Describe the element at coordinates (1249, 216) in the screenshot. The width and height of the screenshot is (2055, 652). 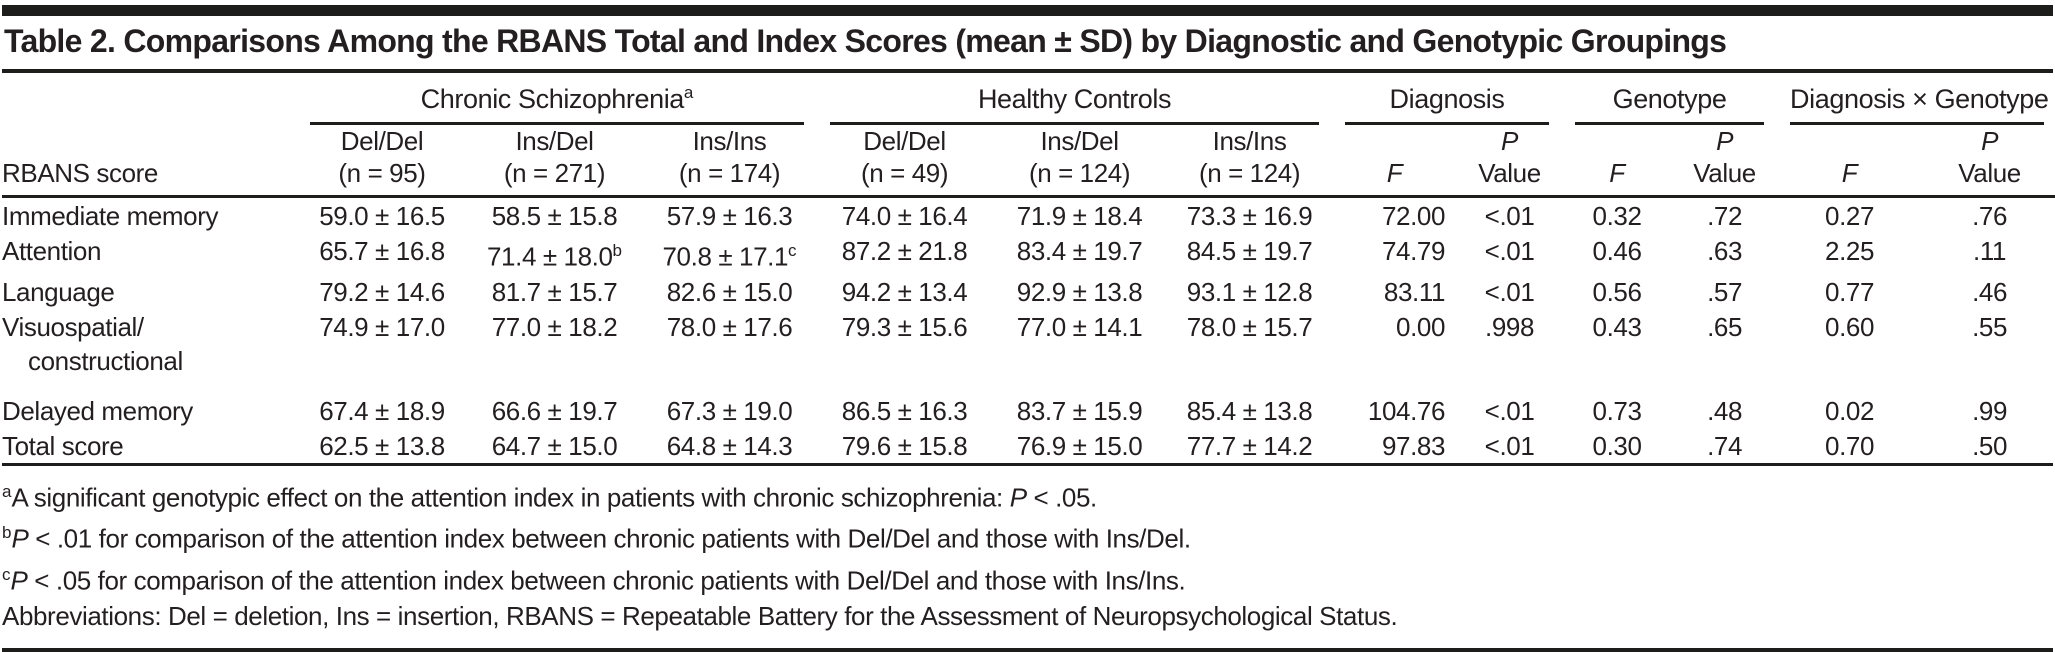
I see `table-cell: 73.3 ± 16.9` at that location.